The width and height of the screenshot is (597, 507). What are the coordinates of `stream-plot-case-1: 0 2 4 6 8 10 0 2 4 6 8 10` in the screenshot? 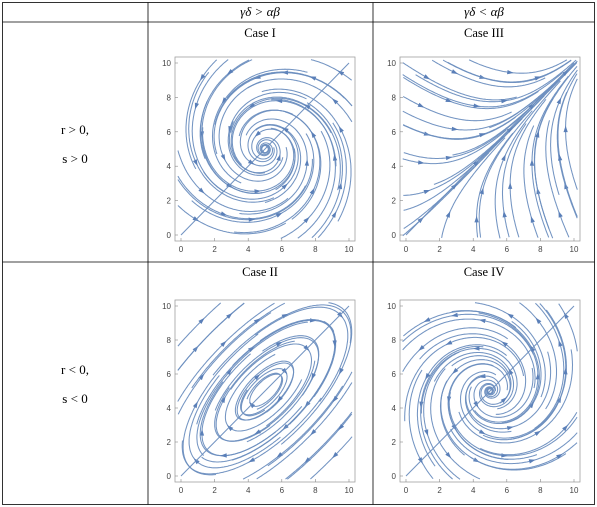 It's located at (259, 155).